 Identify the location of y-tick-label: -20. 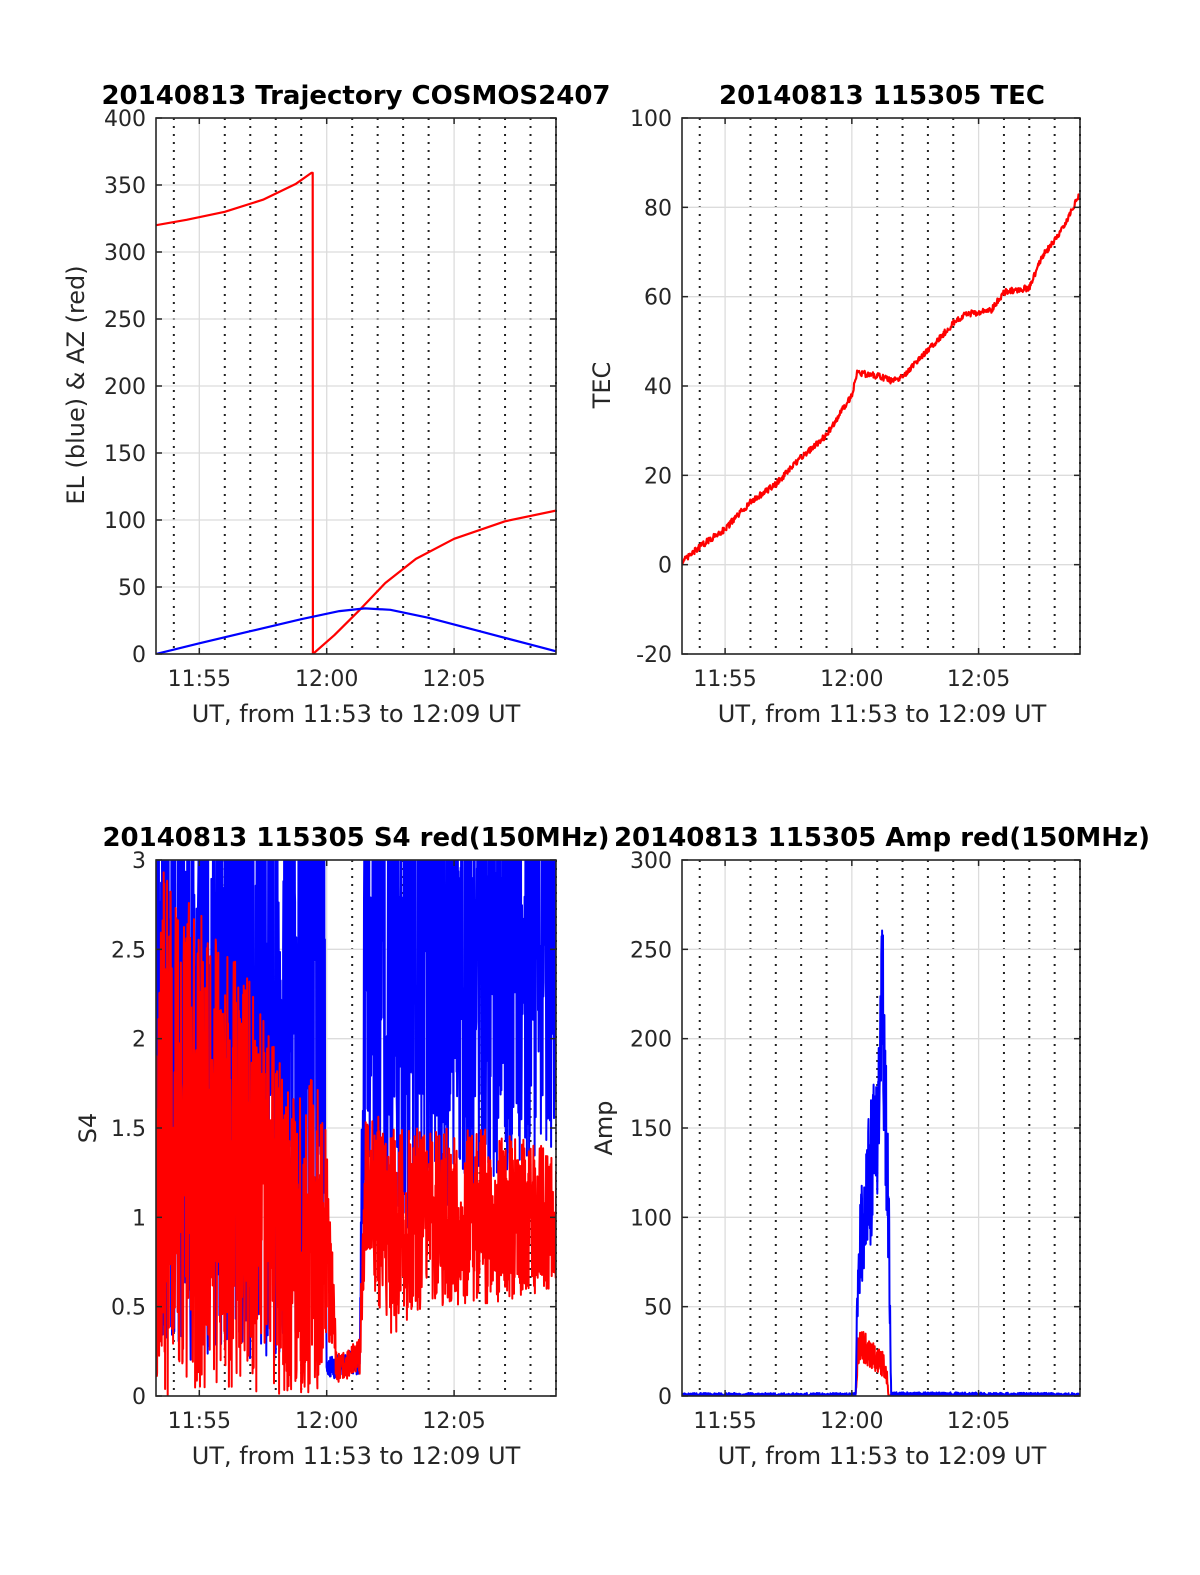
(654, 655).